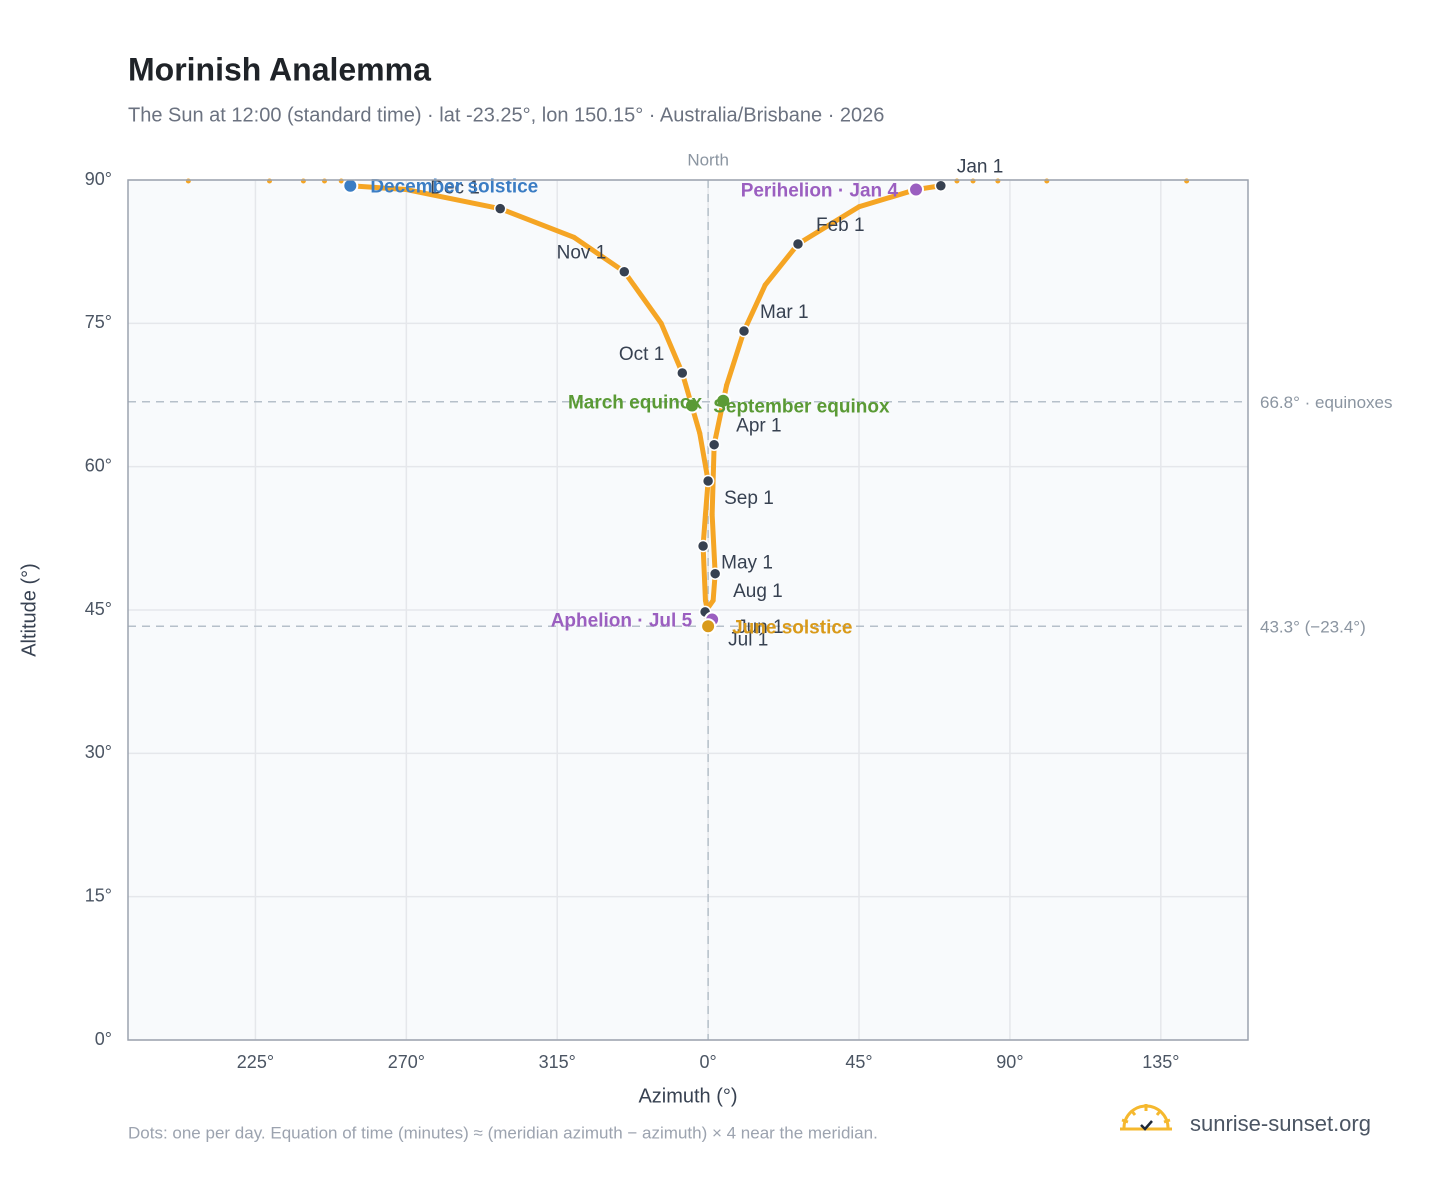  What do you see at coordinates (758, 591) in the screenshot?
I see `month-label: Aug 1` at bounding box center [758, 591].